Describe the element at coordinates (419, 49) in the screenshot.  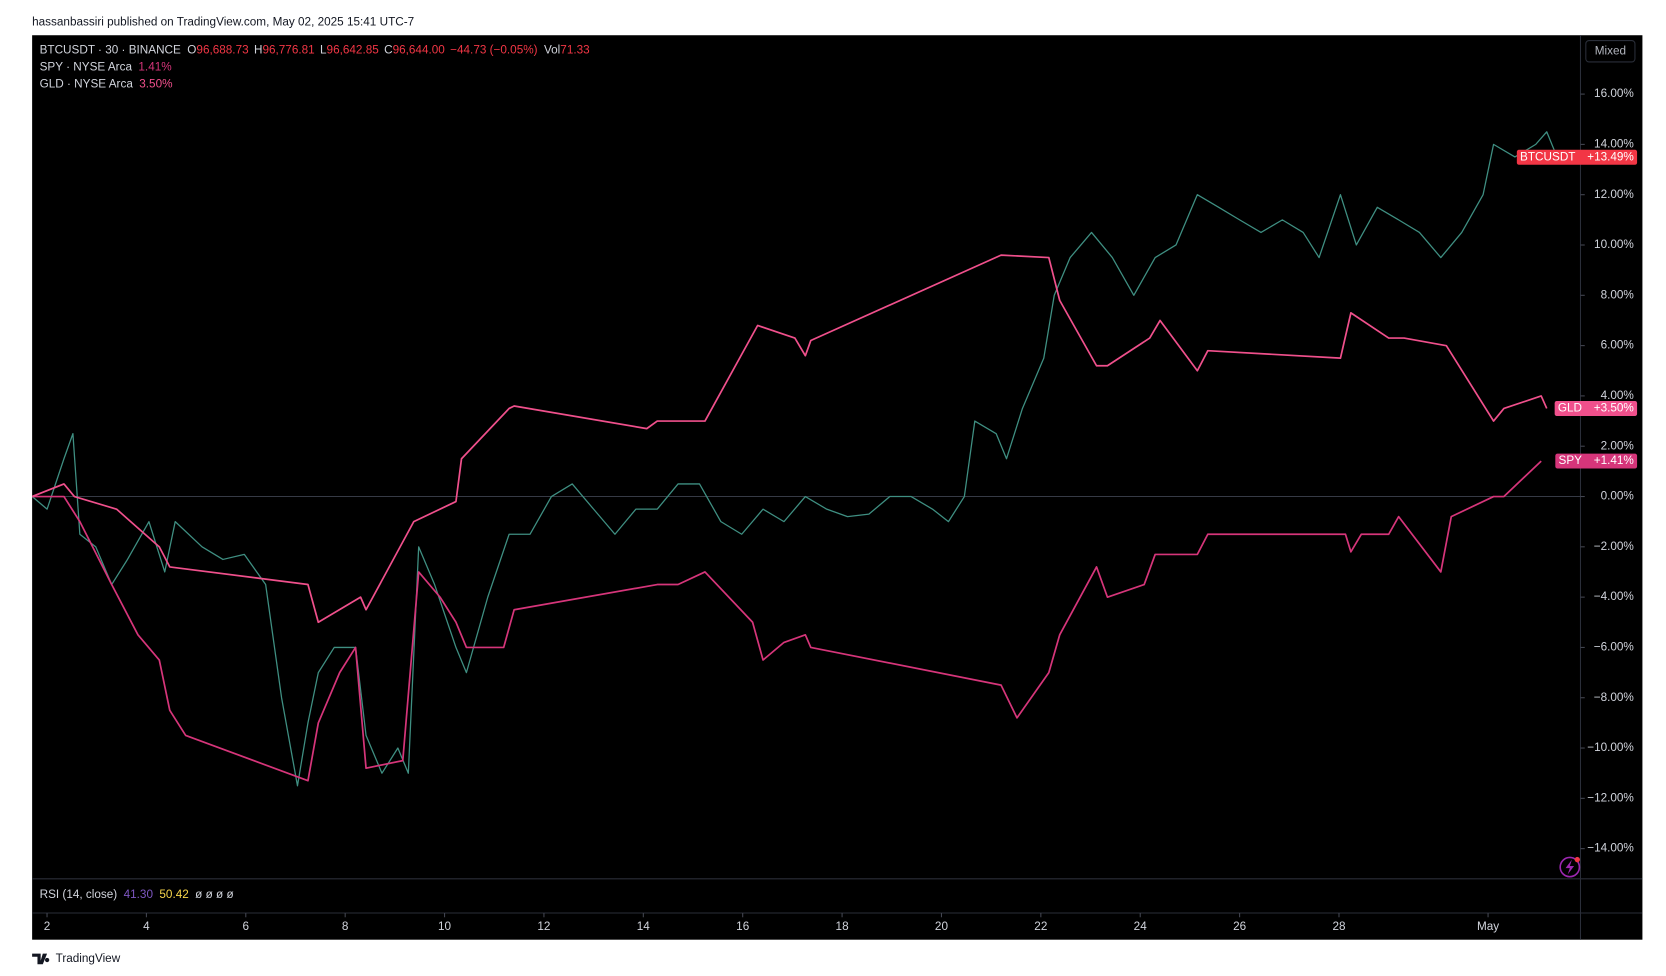
I see `ohlc-value: 96,644.00` at that location.